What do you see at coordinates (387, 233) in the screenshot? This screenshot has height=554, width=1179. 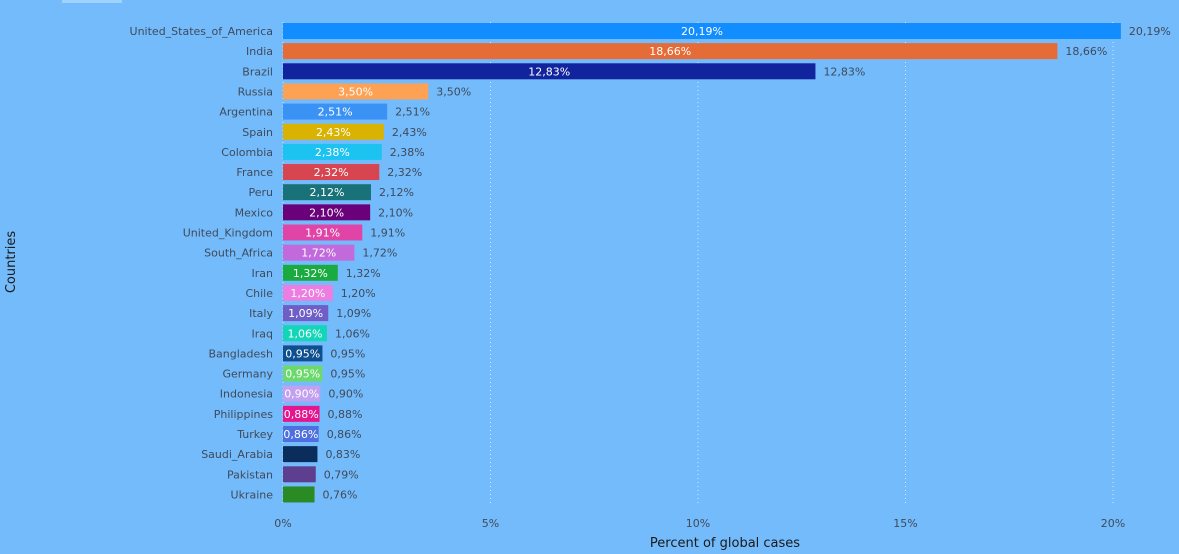 I see `bar-value-label: 1,91%` at bounding box center [387, 233].